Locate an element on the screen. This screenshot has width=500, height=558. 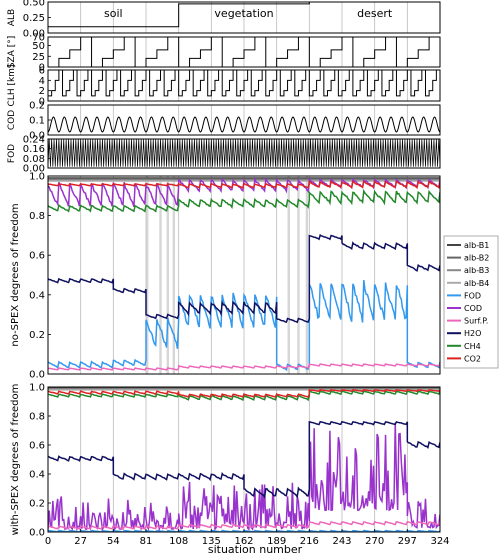
y-tick-label: 0.00 is located at coordinates (34, 169).